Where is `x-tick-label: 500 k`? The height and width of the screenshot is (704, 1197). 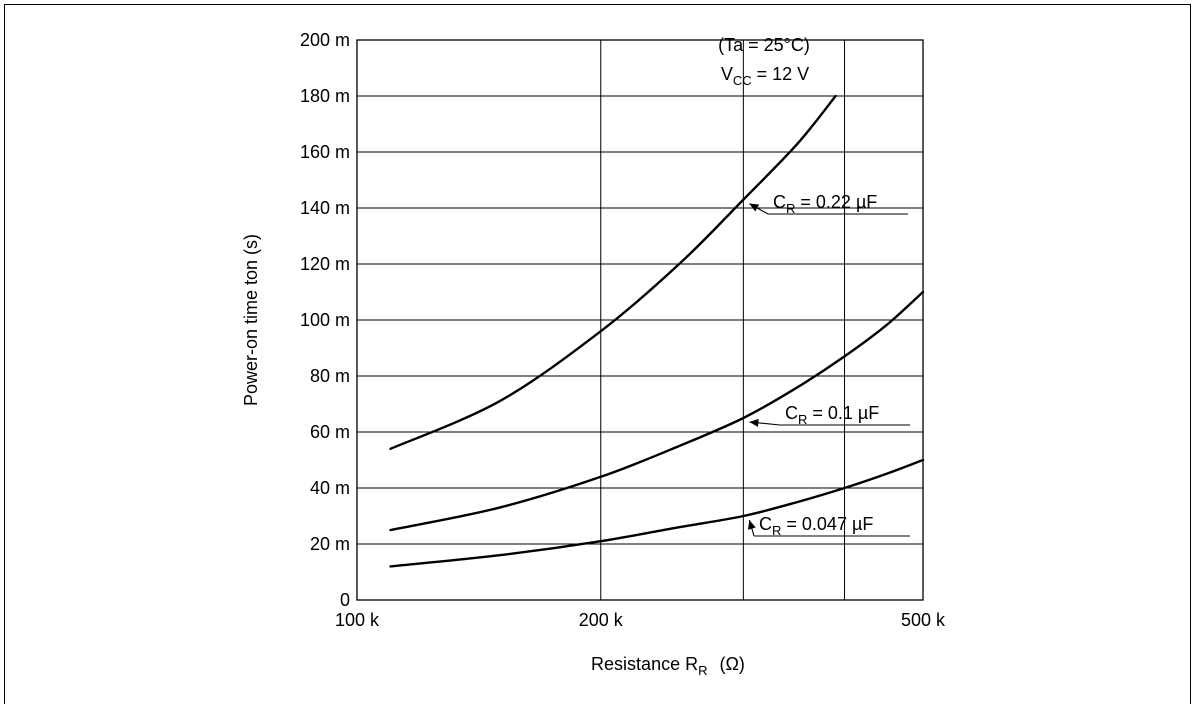
x-tick-label: 500 k is located at coordinates (923, 620).